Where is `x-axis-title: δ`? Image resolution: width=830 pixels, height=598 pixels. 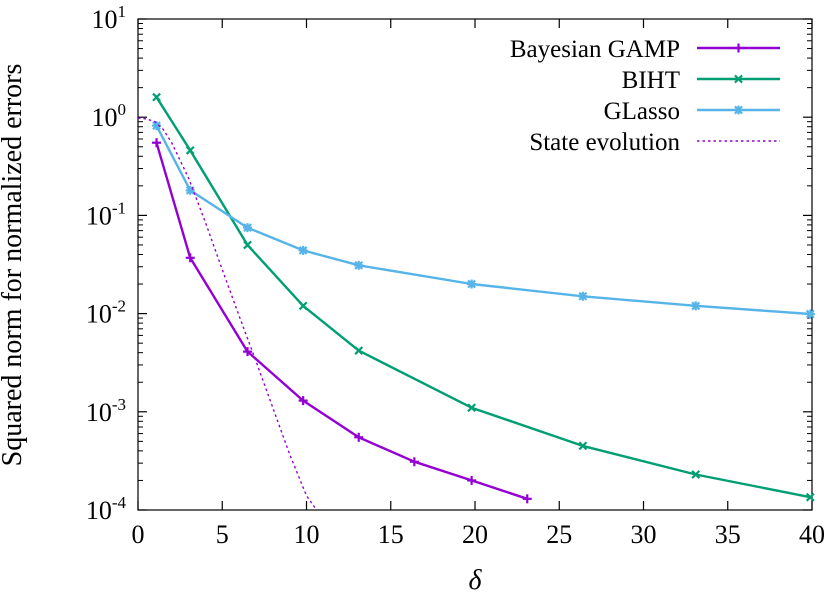
x-axis-title: δ is located at coordinates (475, 580).